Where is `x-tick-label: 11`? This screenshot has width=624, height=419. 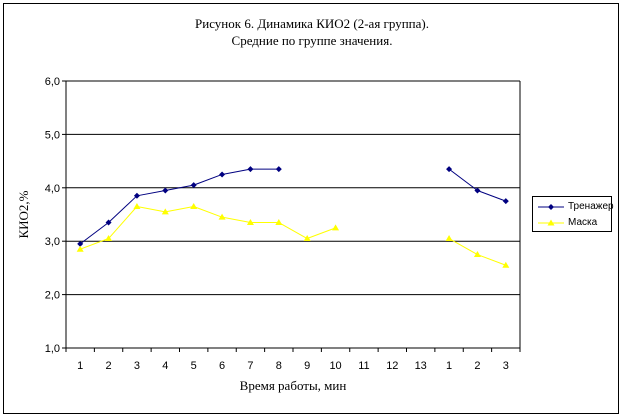
x-tick-label: 11 is located at coordinates (363, 366).